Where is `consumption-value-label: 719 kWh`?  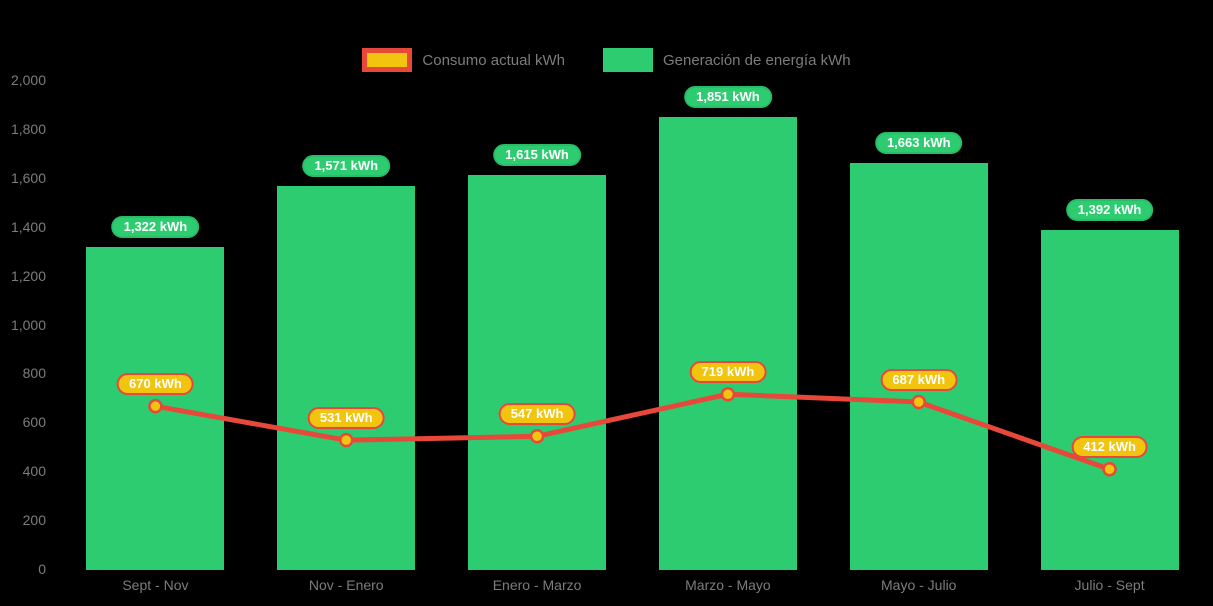
consumption-value-label: 719 kWh is located at coordinates (728, 372).